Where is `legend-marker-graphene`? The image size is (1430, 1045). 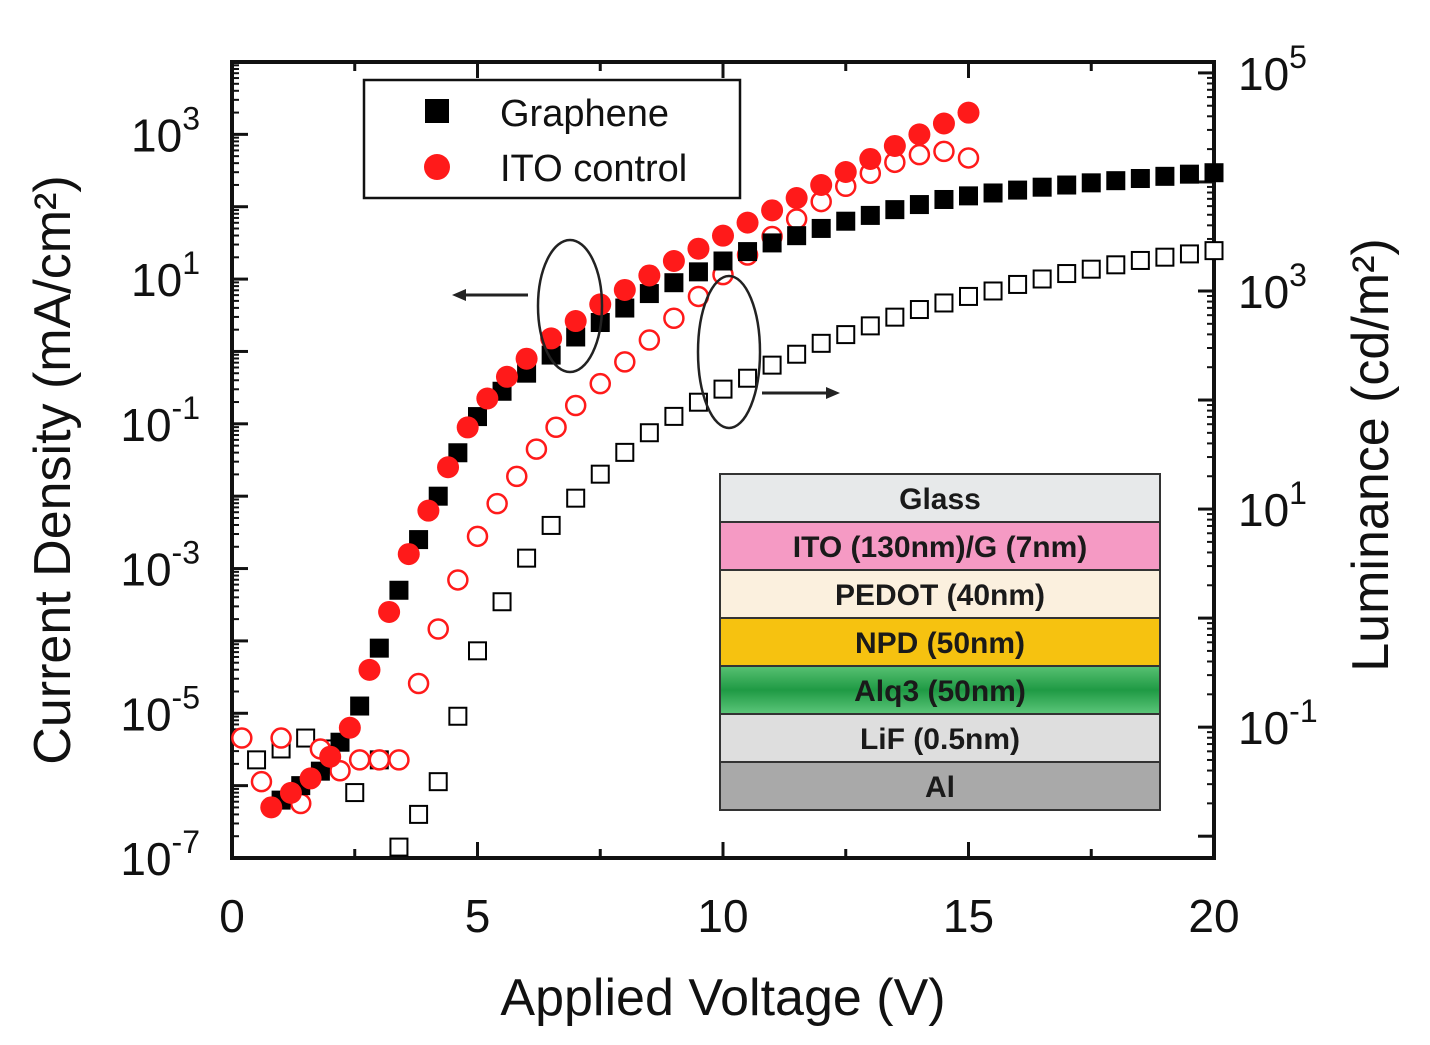
legend-marker-graphene is located at coordinates (437, 111).